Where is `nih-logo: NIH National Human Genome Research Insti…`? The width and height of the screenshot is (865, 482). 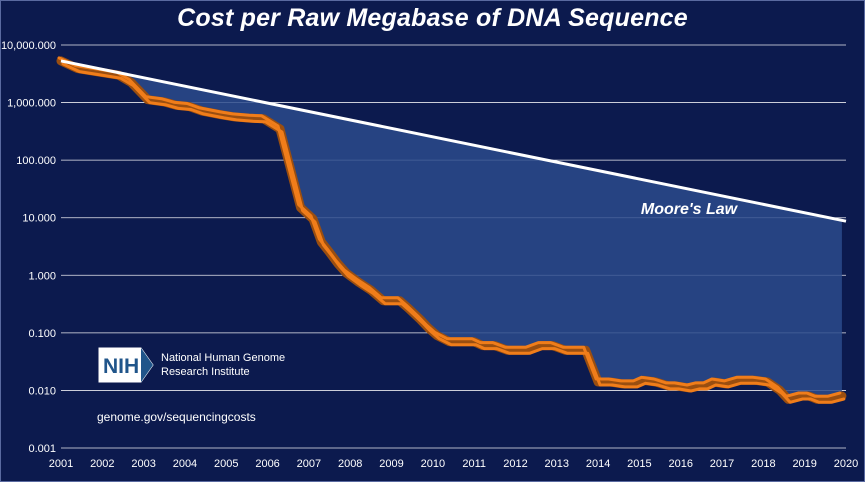
nih-logo: NIH National Human Genome Research Insti… is located at coordinates (191, 365).